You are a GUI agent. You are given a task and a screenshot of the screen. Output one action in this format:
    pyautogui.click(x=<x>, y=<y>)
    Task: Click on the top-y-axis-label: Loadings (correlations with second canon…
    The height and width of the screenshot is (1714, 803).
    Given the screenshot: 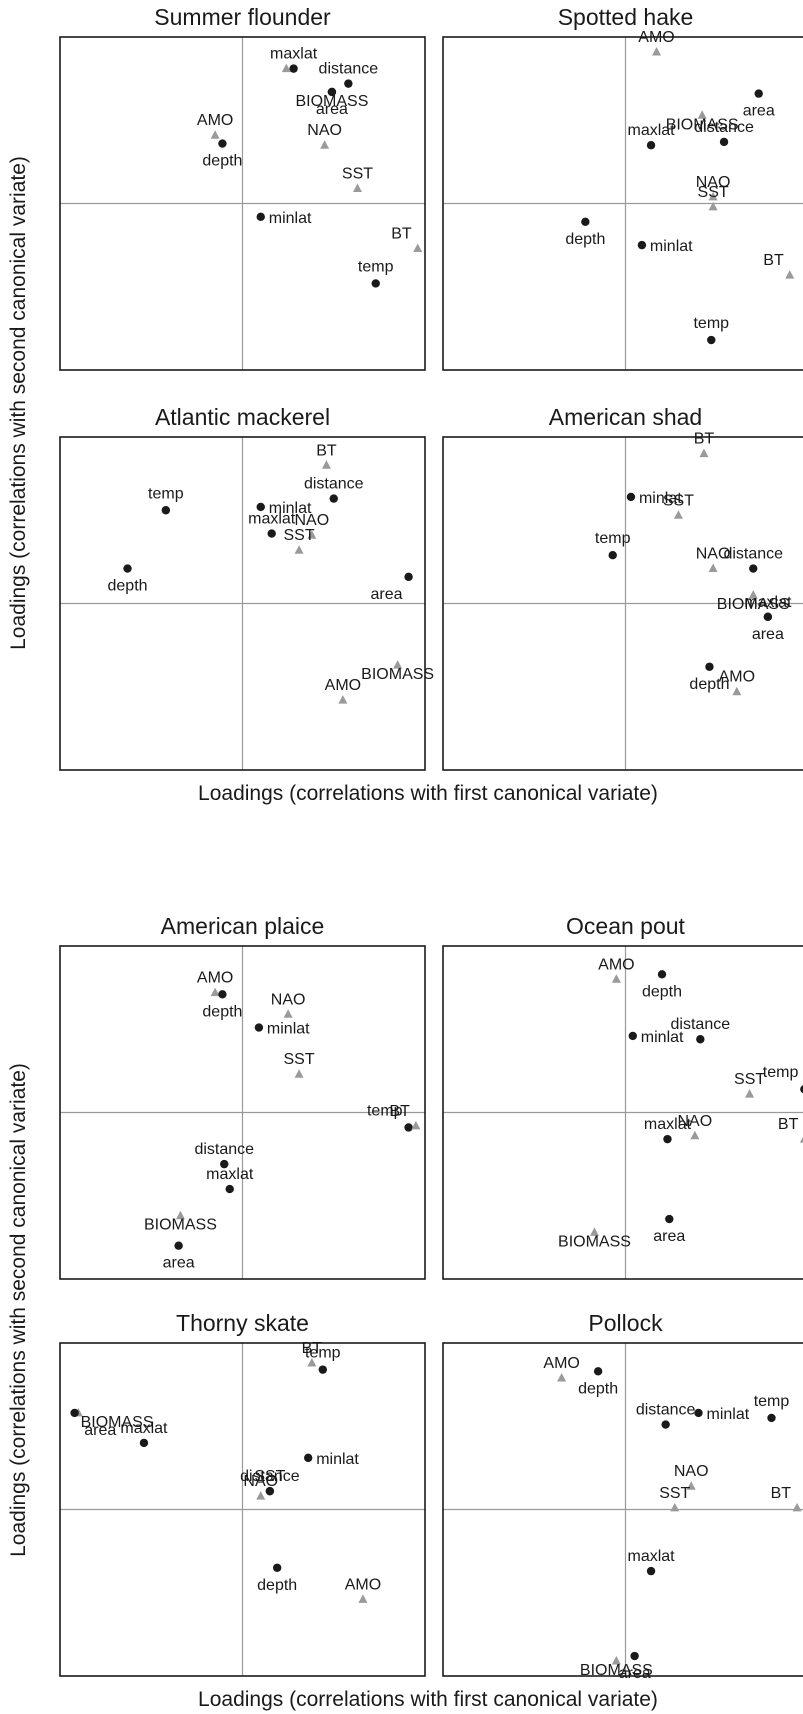 What is the action you would take?
    pyautogui.click(x=18, y=403)
    